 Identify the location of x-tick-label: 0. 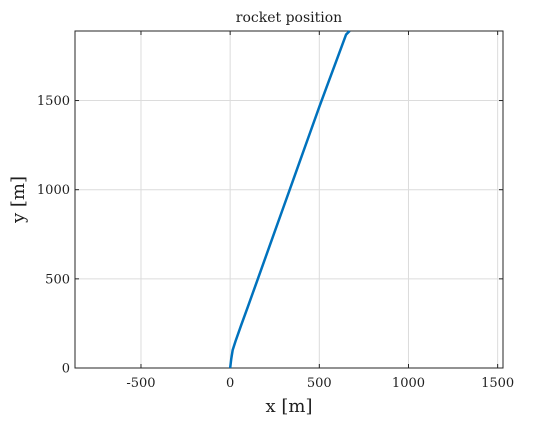
(230, 383).